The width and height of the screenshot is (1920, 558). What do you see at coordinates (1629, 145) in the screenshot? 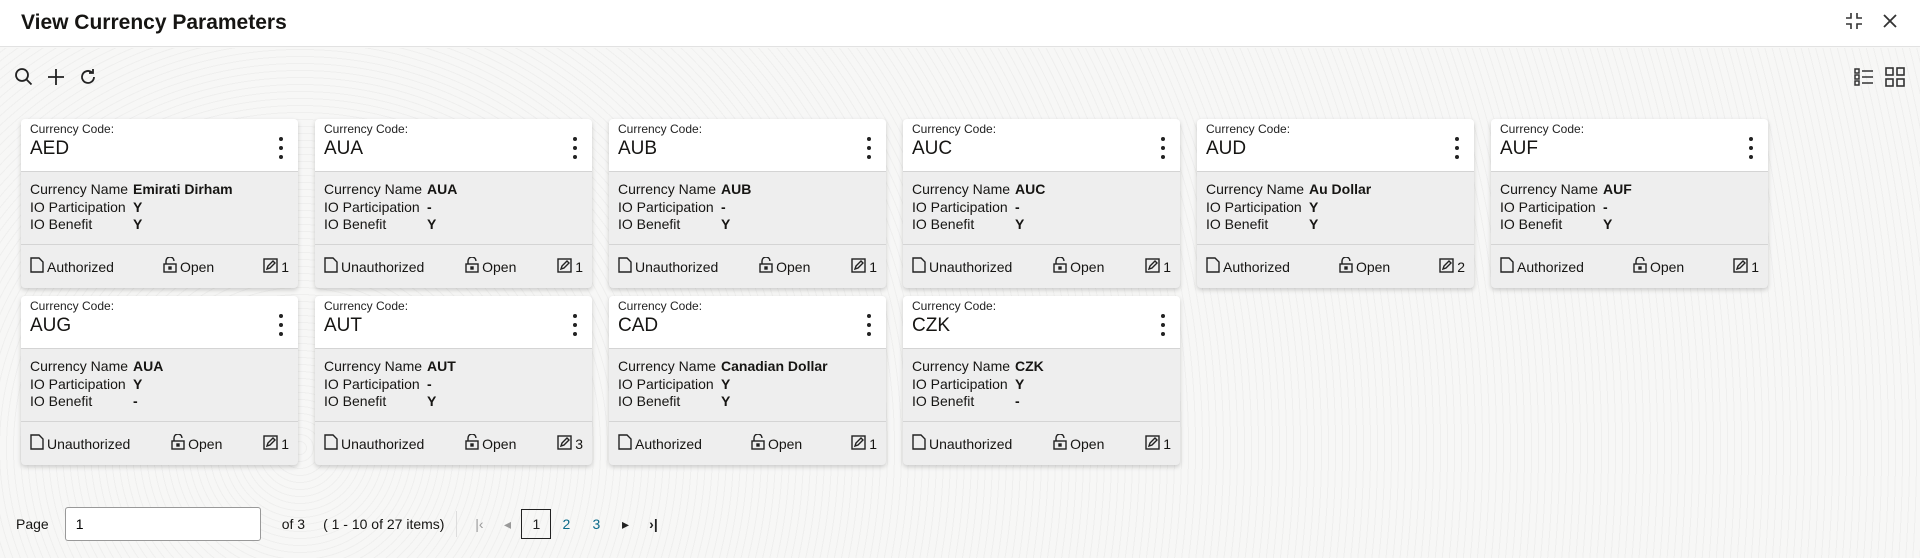
I see `card-header: Currency Code: AUF` at bounding box center [1629, 145].